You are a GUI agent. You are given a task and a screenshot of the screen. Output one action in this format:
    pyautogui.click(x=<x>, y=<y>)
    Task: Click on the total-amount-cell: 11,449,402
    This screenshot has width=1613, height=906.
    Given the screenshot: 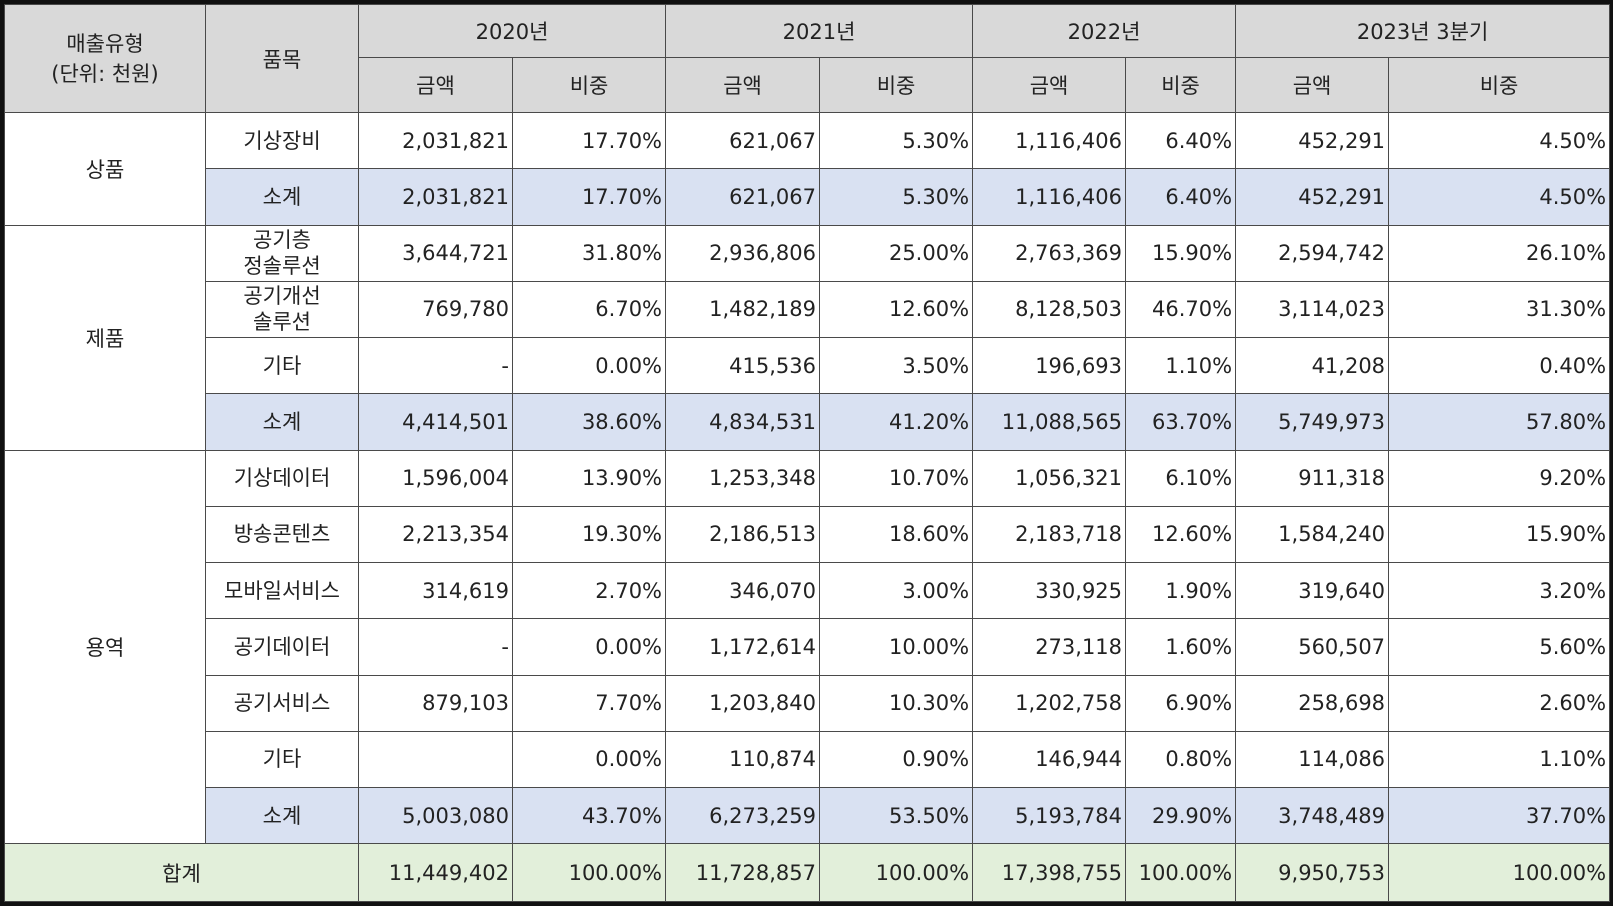 What is the action you would take?
    pyautogui.click(x=435, y=872)
    